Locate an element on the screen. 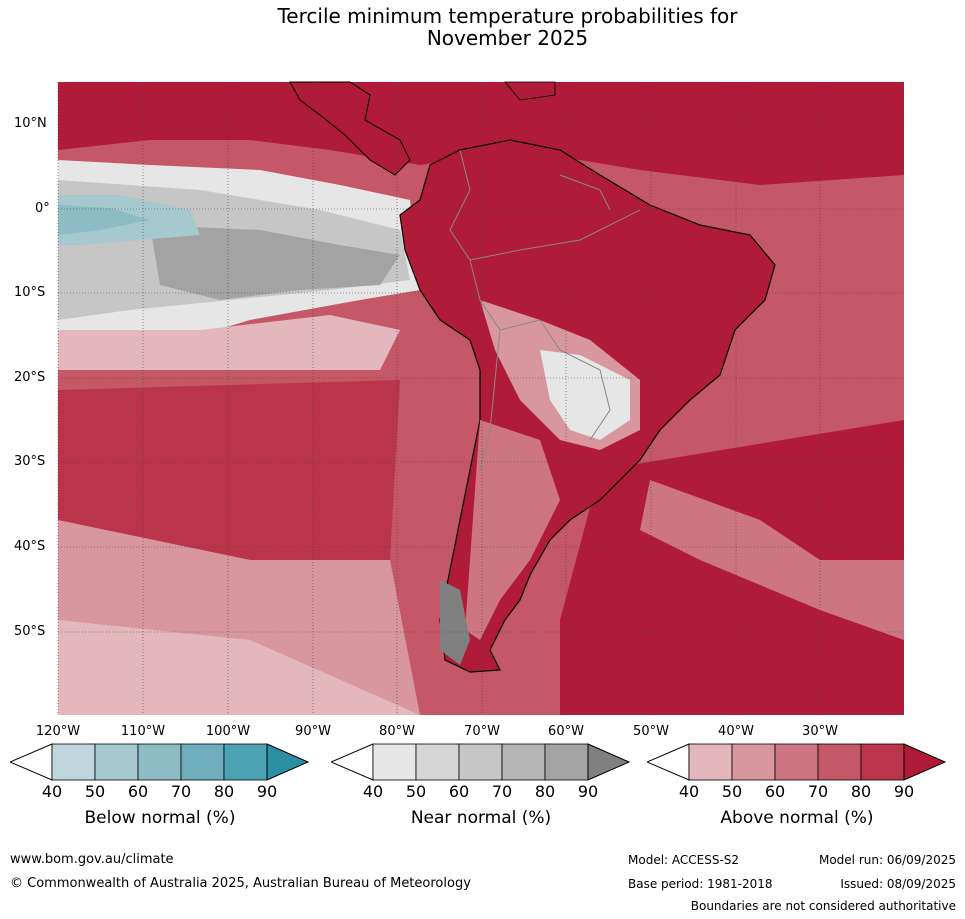 Image resolution: width=965 pixels, height=919 pixels. country-borders is located at coordinates (545, 310).